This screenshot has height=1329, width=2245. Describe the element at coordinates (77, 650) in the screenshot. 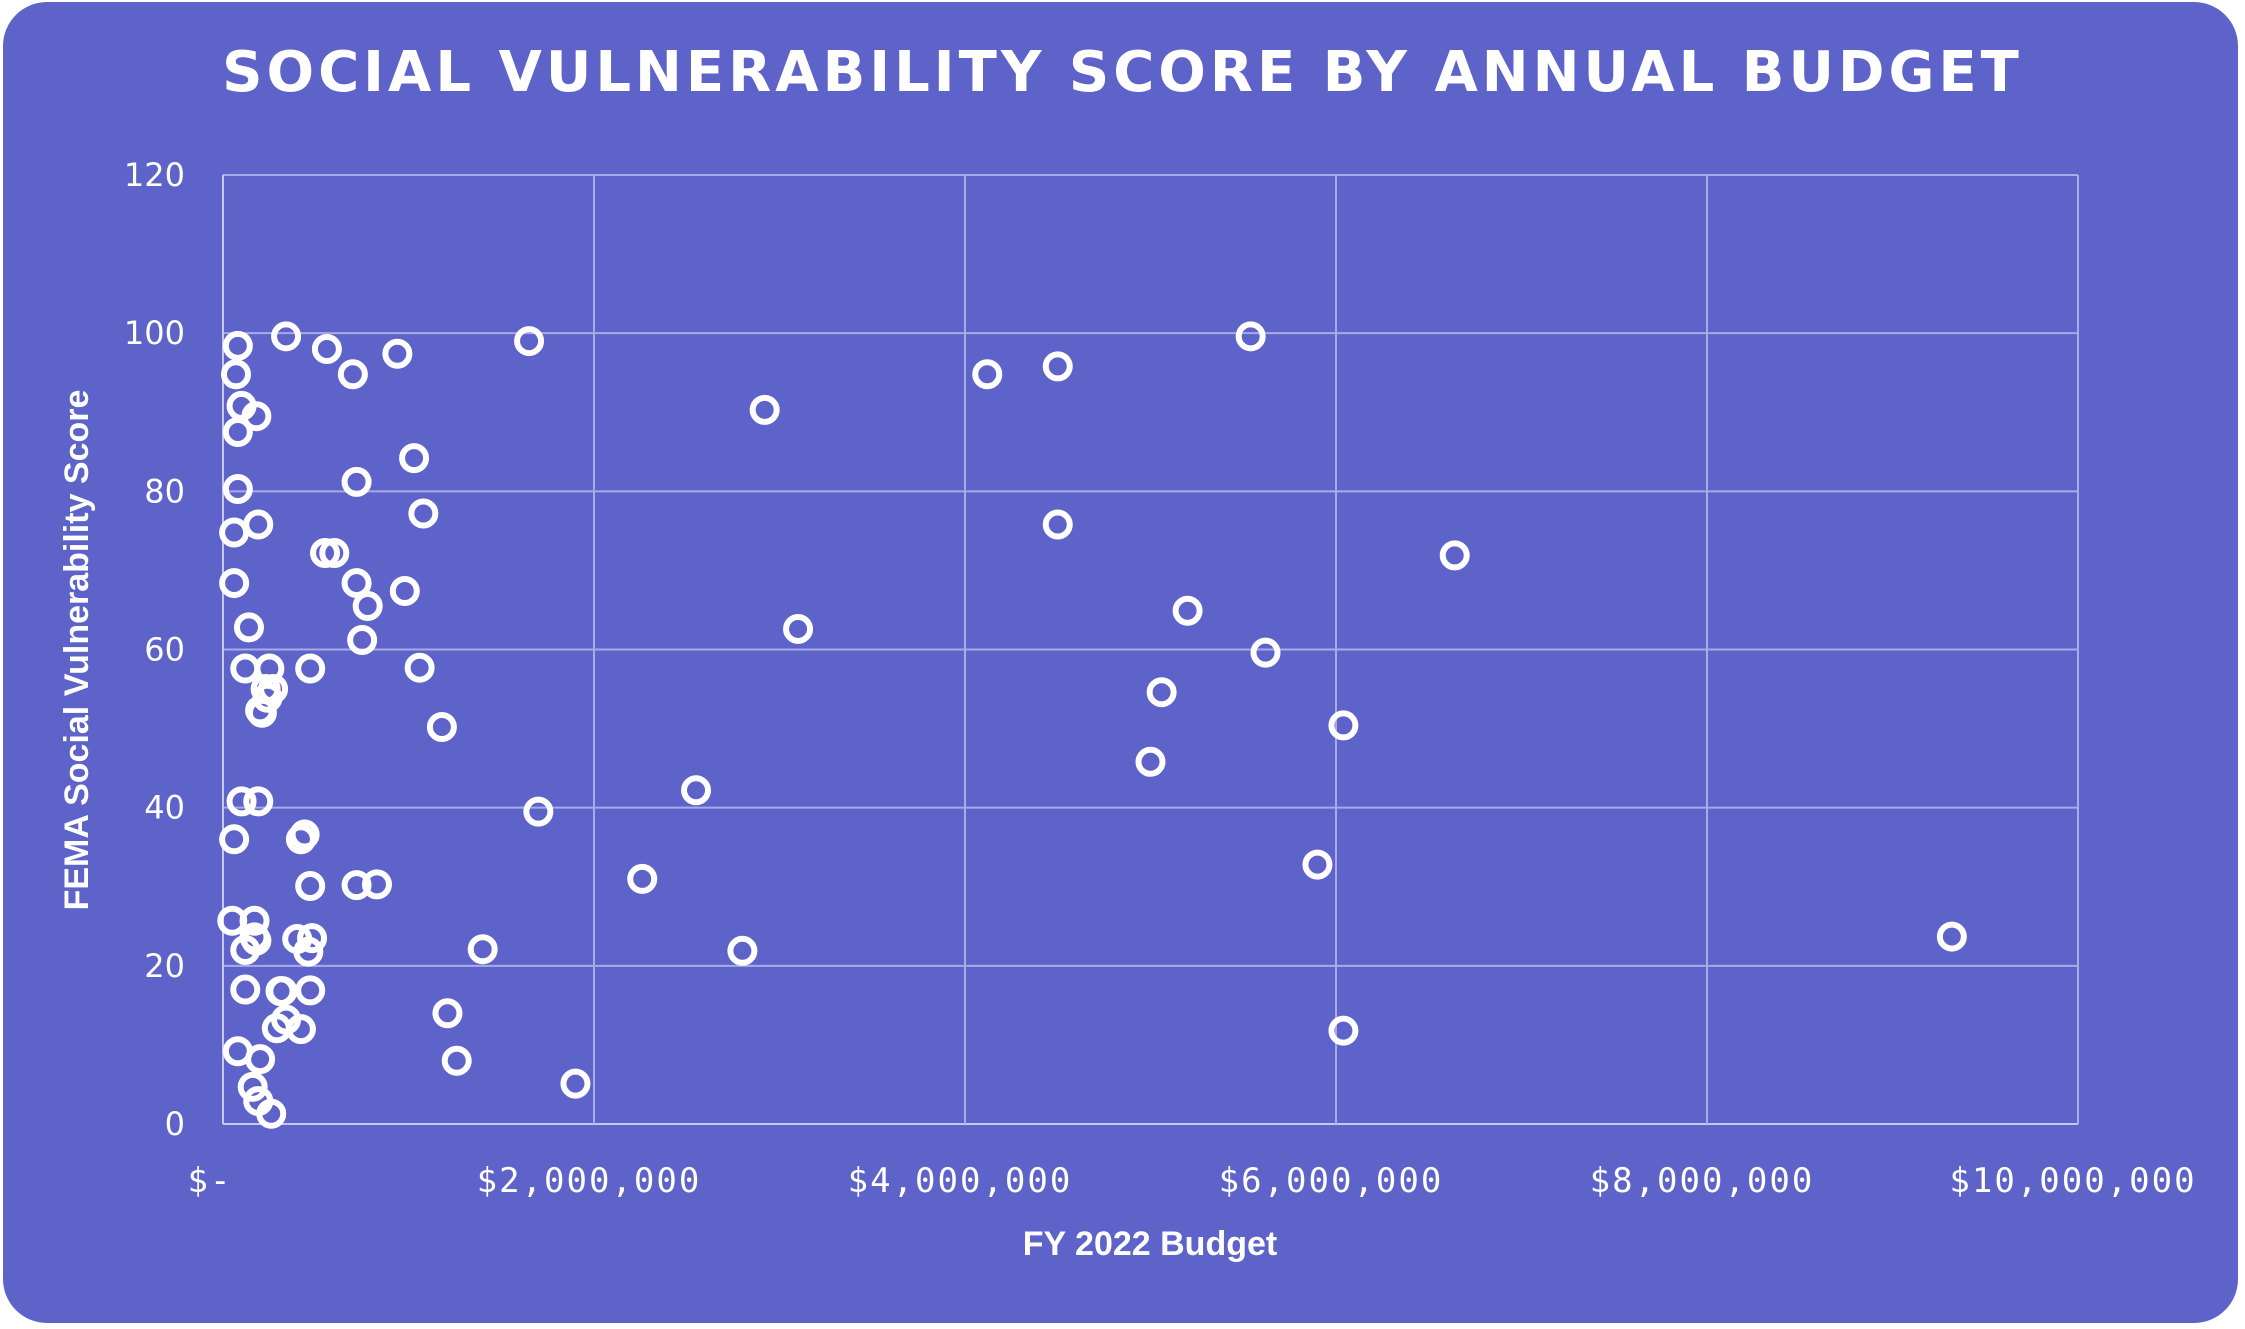

I see `y-axis-title: FEMA Social Vulnerability Score` at that location.